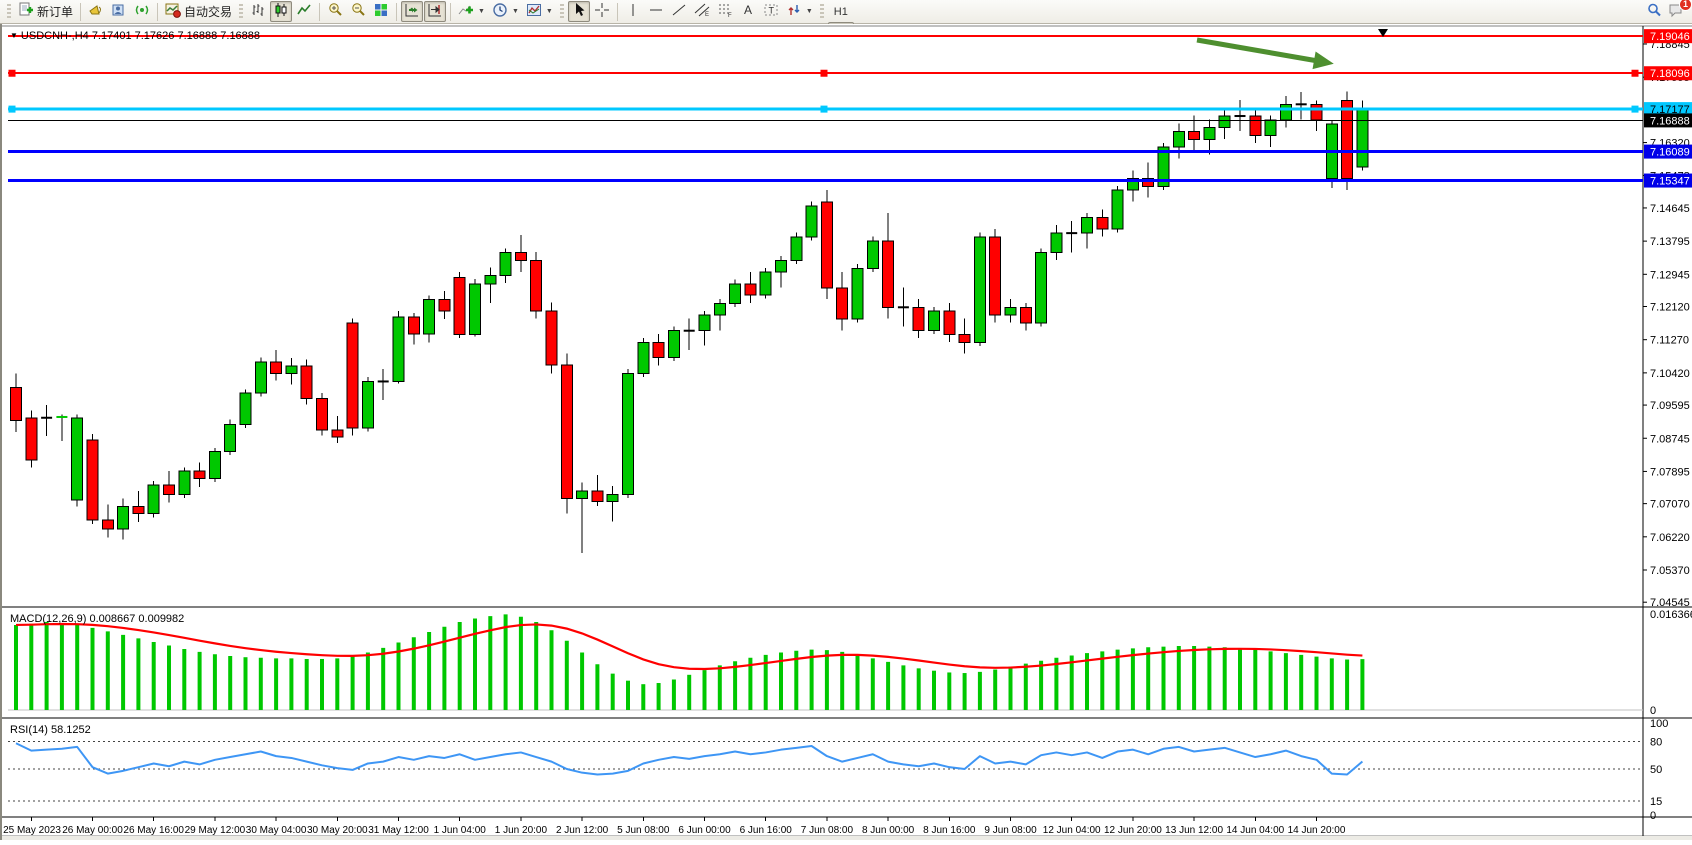 The height and width of the screenshot is (845, 1692). Describe the element at coordinates (435, 11) in the screenshot. I see `chart-shift-button` at that location.